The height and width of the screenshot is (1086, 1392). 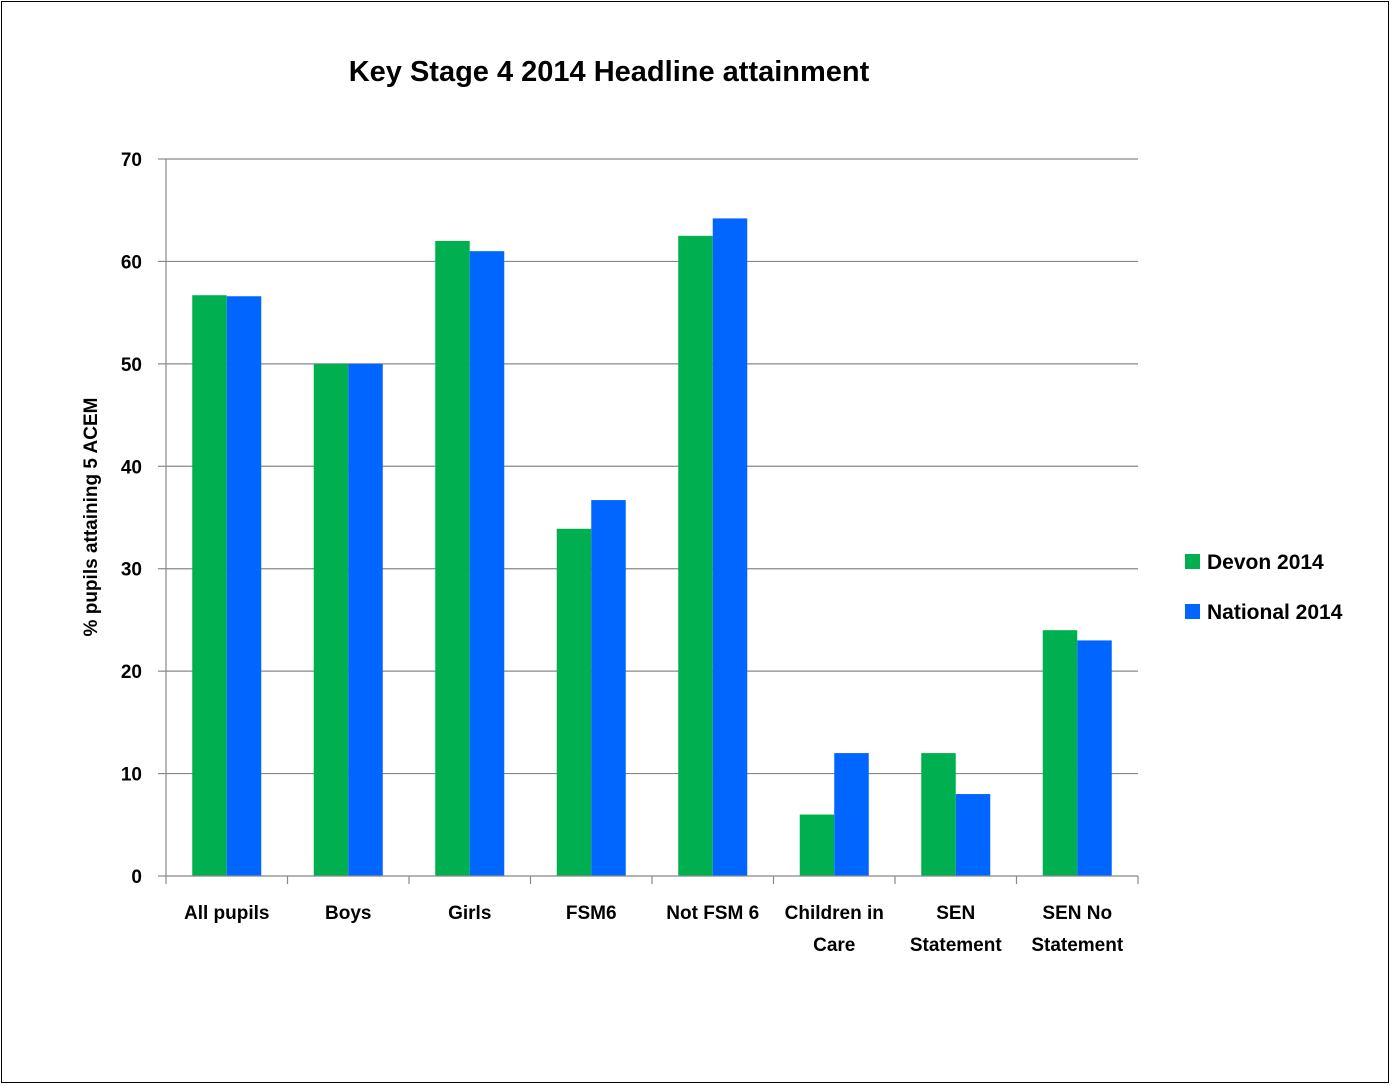 What do you see at coordinates (834, 945) in the screenshot?
I see `x-tick-label: Care` at bounding box center [834, 945].